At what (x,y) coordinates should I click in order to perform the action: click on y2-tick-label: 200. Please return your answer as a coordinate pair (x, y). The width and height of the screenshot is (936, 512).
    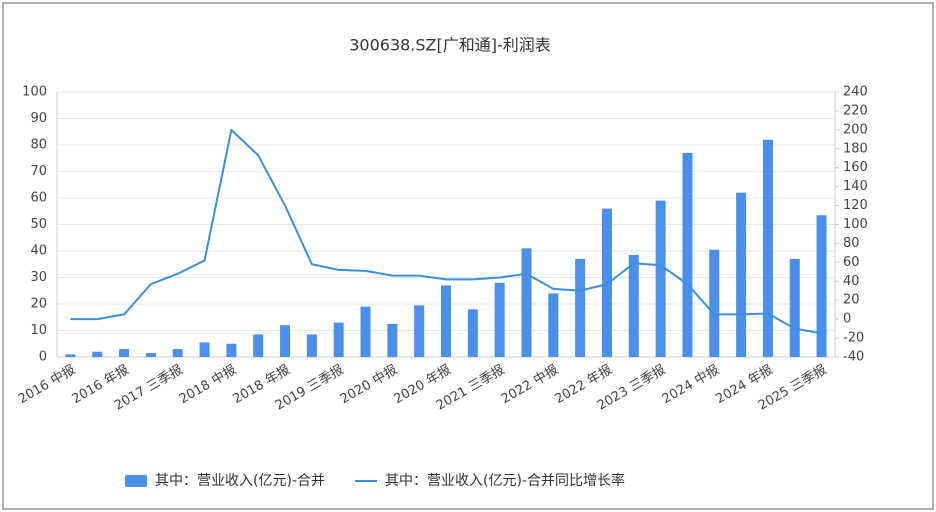
    Looking at the image, I should click on (855, 129).